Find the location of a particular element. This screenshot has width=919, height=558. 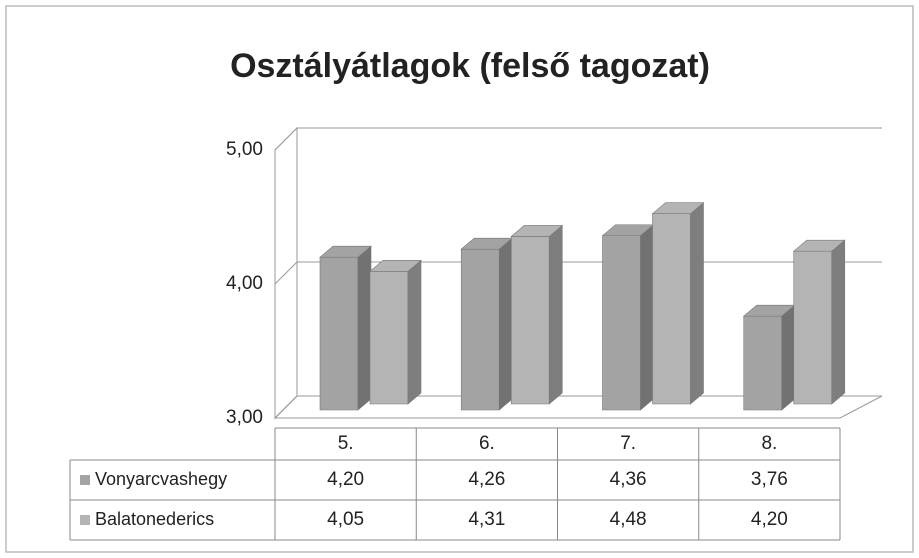

data-label: 4,31 is located at coordinates (486, 519).